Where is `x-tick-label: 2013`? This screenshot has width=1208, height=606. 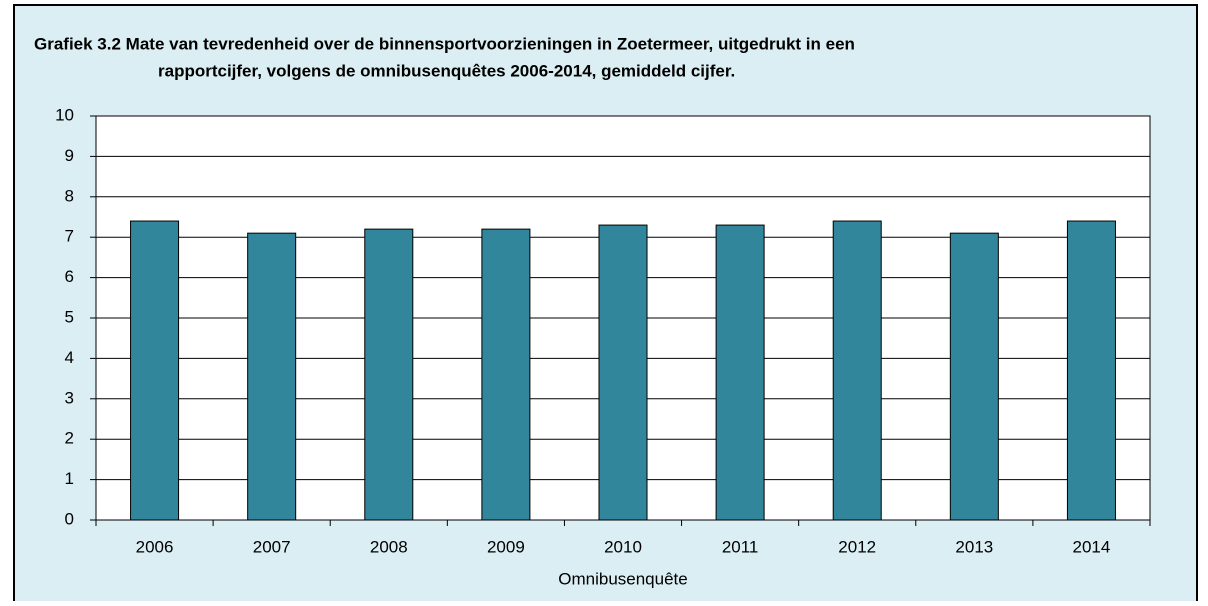
x-tick-label: 2013 is located at coordinates (974, 546).